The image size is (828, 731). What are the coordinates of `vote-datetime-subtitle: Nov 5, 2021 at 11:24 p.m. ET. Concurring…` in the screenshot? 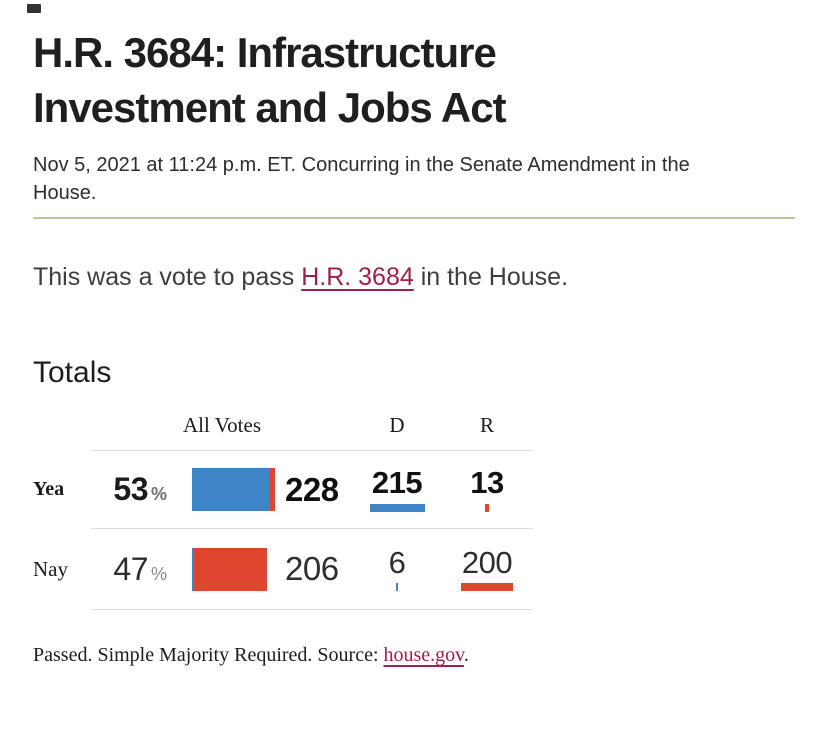 It's located at (361, 179).